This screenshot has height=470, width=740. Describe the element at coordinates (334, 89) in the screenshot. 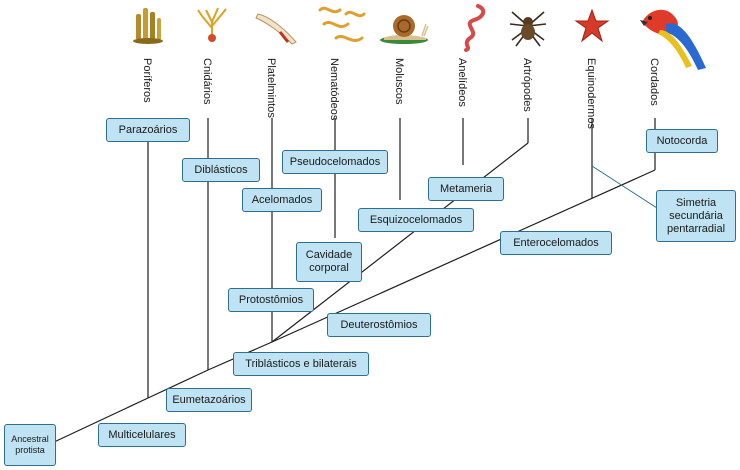

I see `taxon-label-nematoda: Nematódeos` at that location.